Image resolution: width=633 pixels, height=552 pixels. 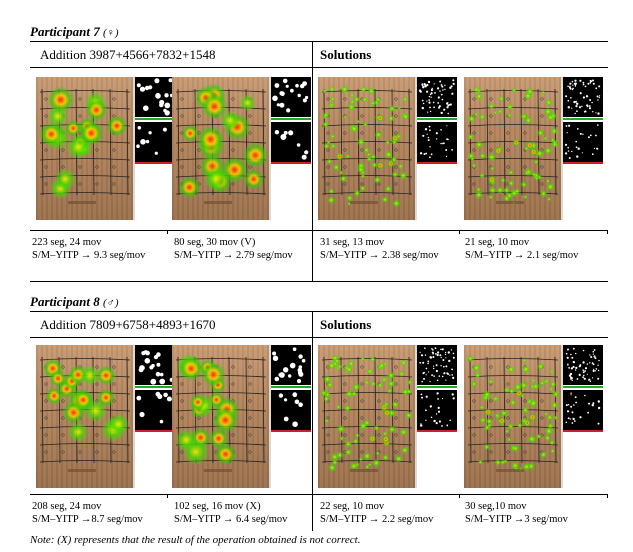 I want to click on participant-7-addition-header: Addition 3987+4566+7832+1548, so click(x=128, y=54).